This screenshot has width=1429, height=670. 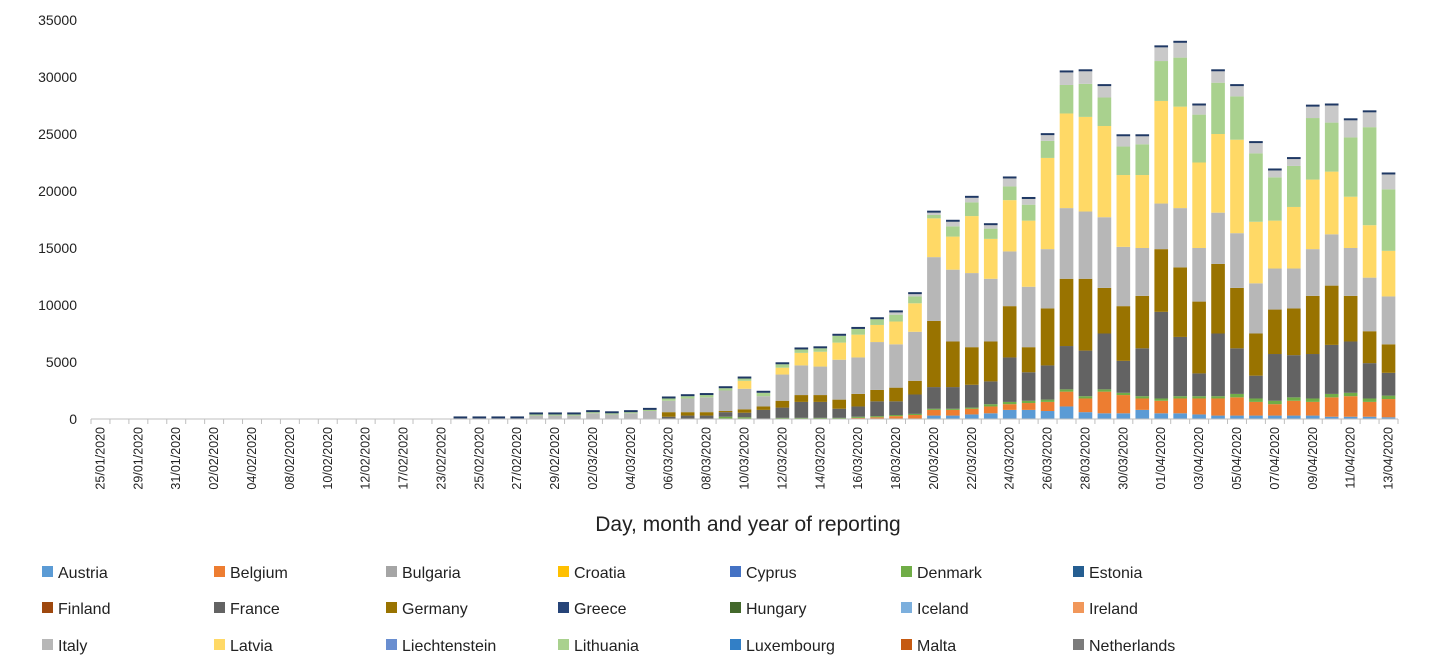 What do you see at coordinates (592, 609) in the screenshot?
I see `legend-item: Greece` at bounding box center [592, 609].